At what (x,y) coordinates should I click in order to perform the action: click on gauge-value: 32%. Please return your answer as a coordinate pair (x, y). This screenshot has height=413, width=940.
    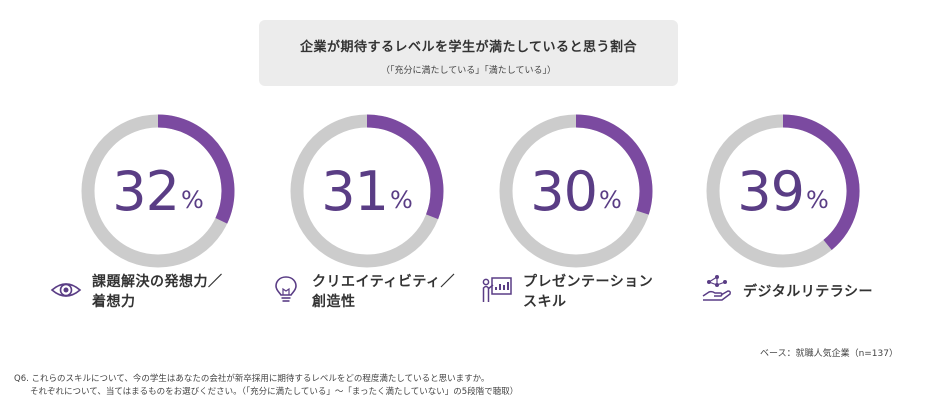
    Looking at the image, I should click on (158, 191).